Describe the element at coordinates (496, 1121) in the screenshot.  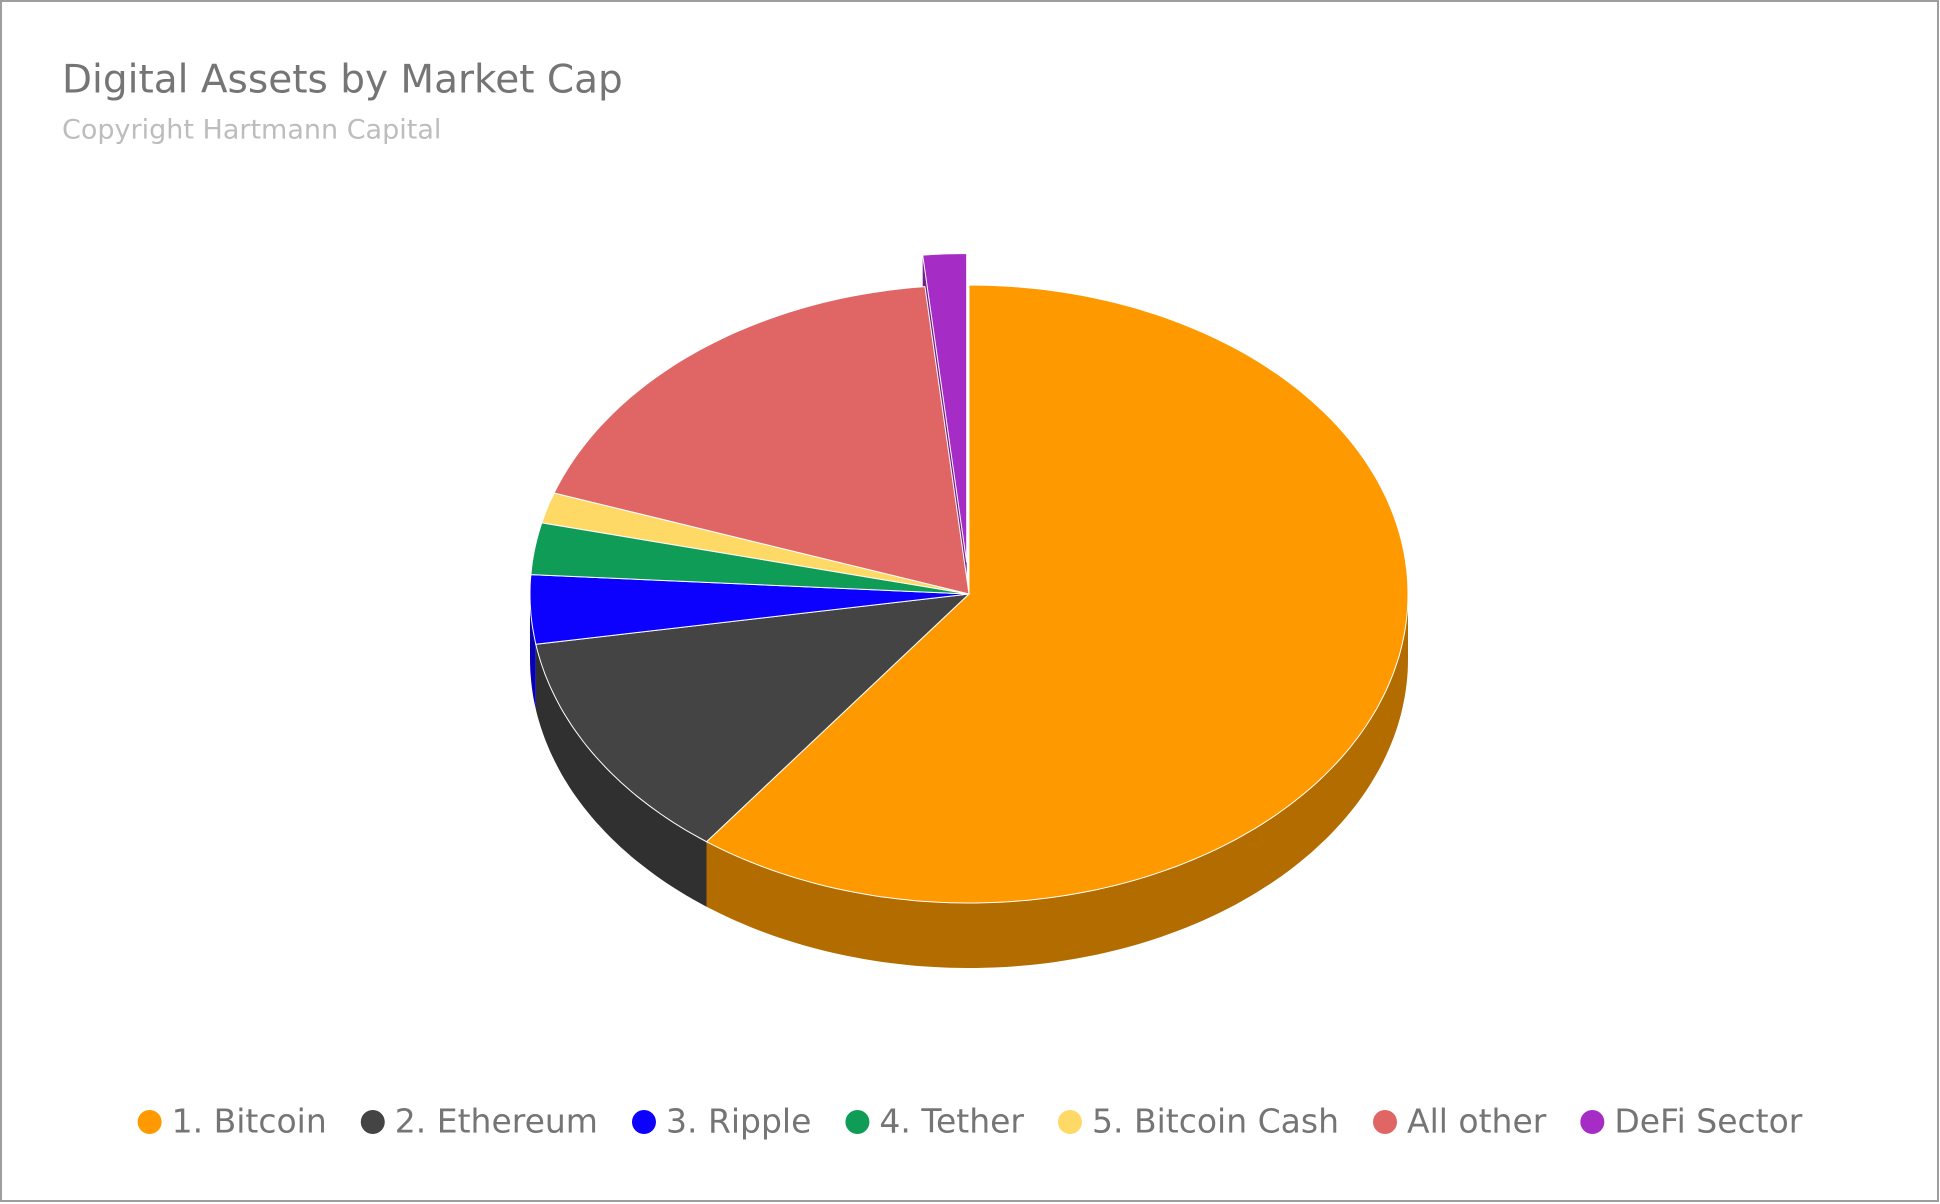
I see `legend-label: 2. Ethereum` at that location.